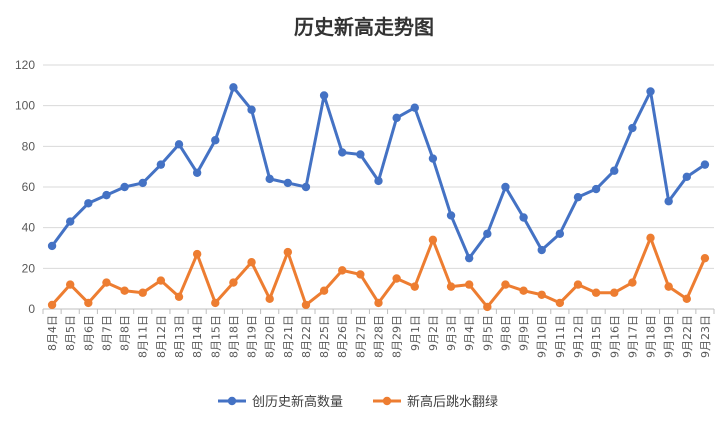 Image resolution: width=728 pixels, height=426 pixels. I want to click on x-tick-label: 9月11日, so click(560, 336).